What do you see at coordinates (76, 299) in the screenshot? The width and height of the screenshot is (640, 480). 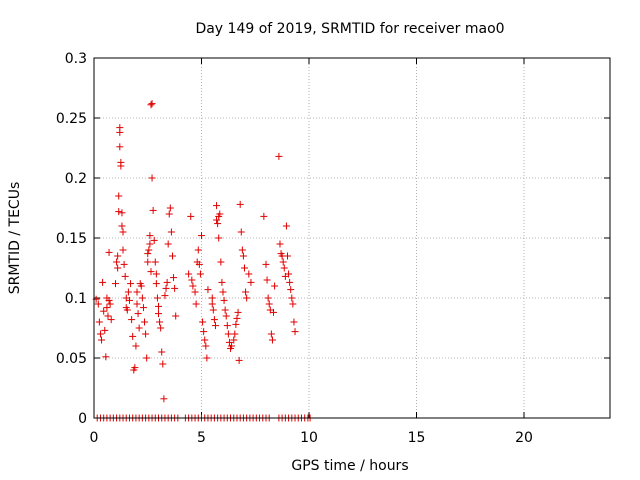 I see `y-tick-label: 0.1` at bounding box center [76, 299].